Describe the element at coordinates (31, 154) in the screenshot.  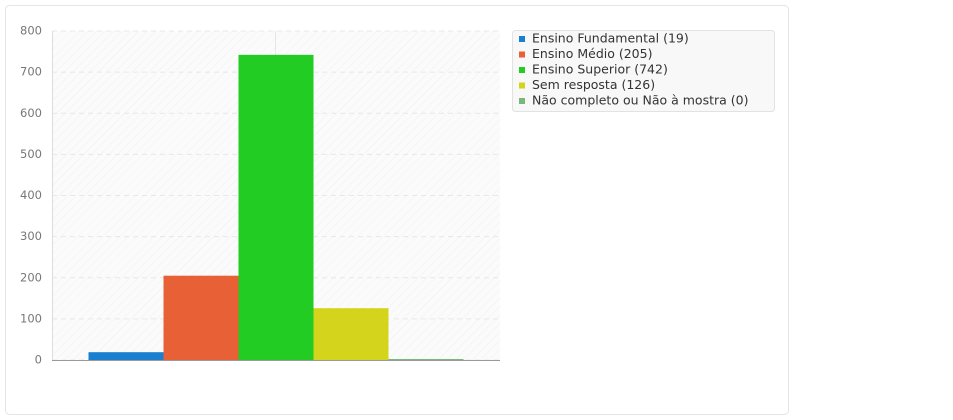
I see `y-tick-label: 500` at that location.